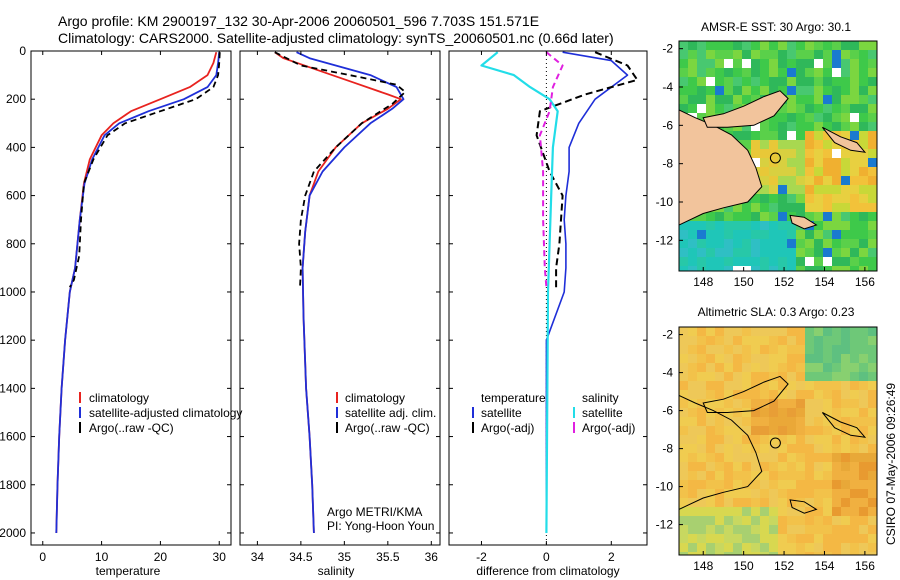 Image resolution: width=900 pixels, height=580 pixels. Describe the element at coordinates (667, 125) in the screenshot. I see `y-tick-label: -6` at that location.